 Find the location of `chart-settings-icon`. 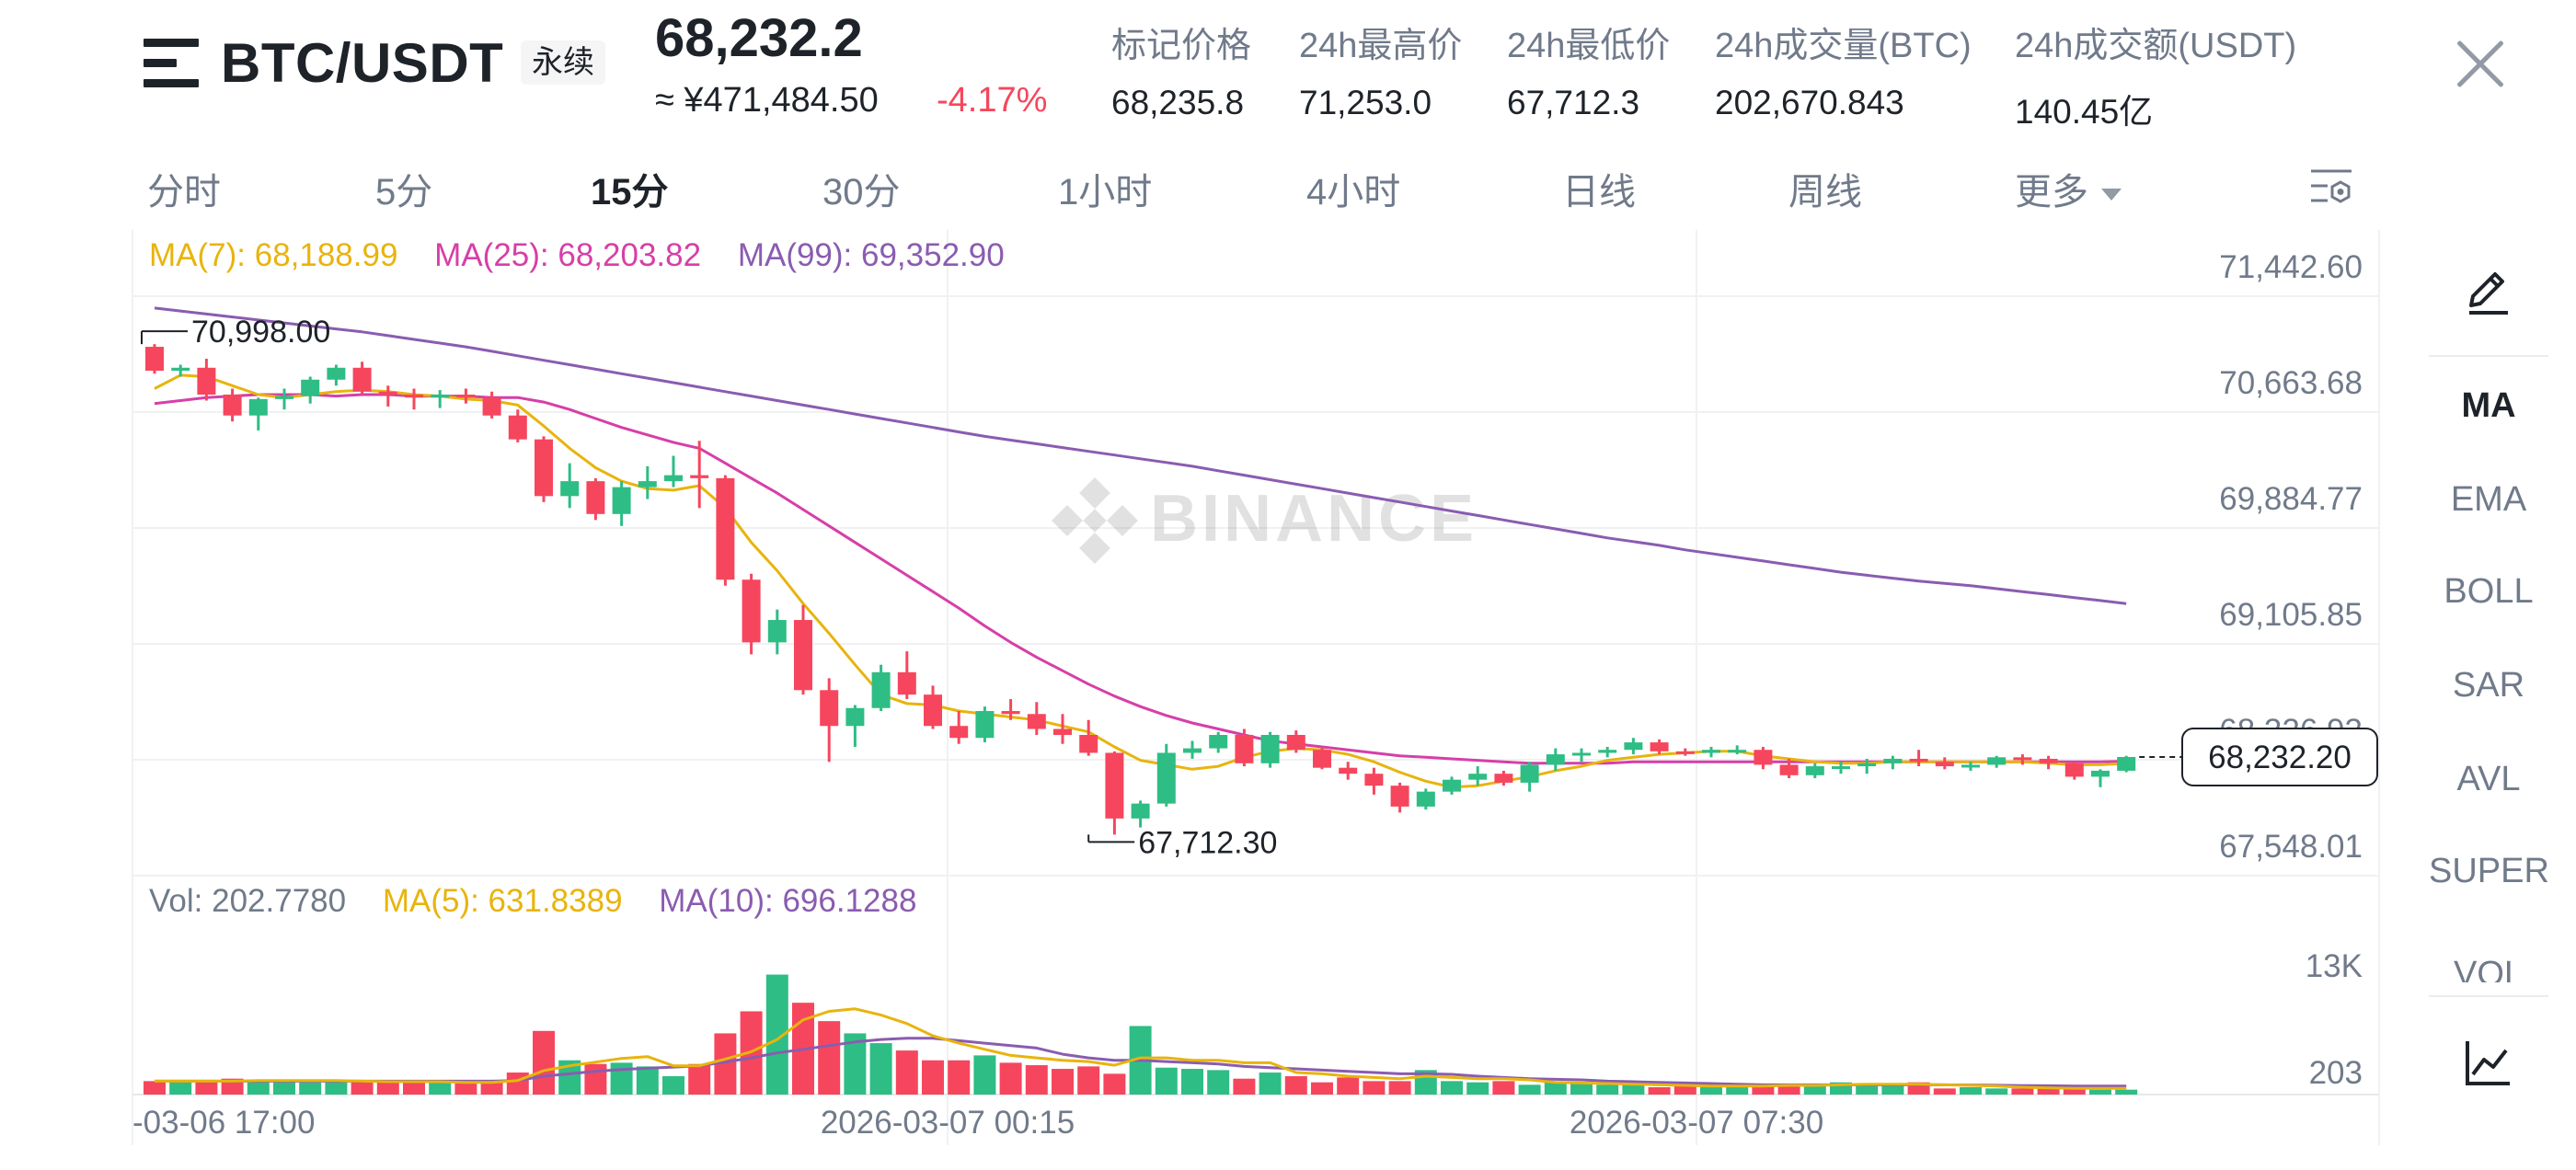

chart-settings-icon is located at coordinates (2331, 188).